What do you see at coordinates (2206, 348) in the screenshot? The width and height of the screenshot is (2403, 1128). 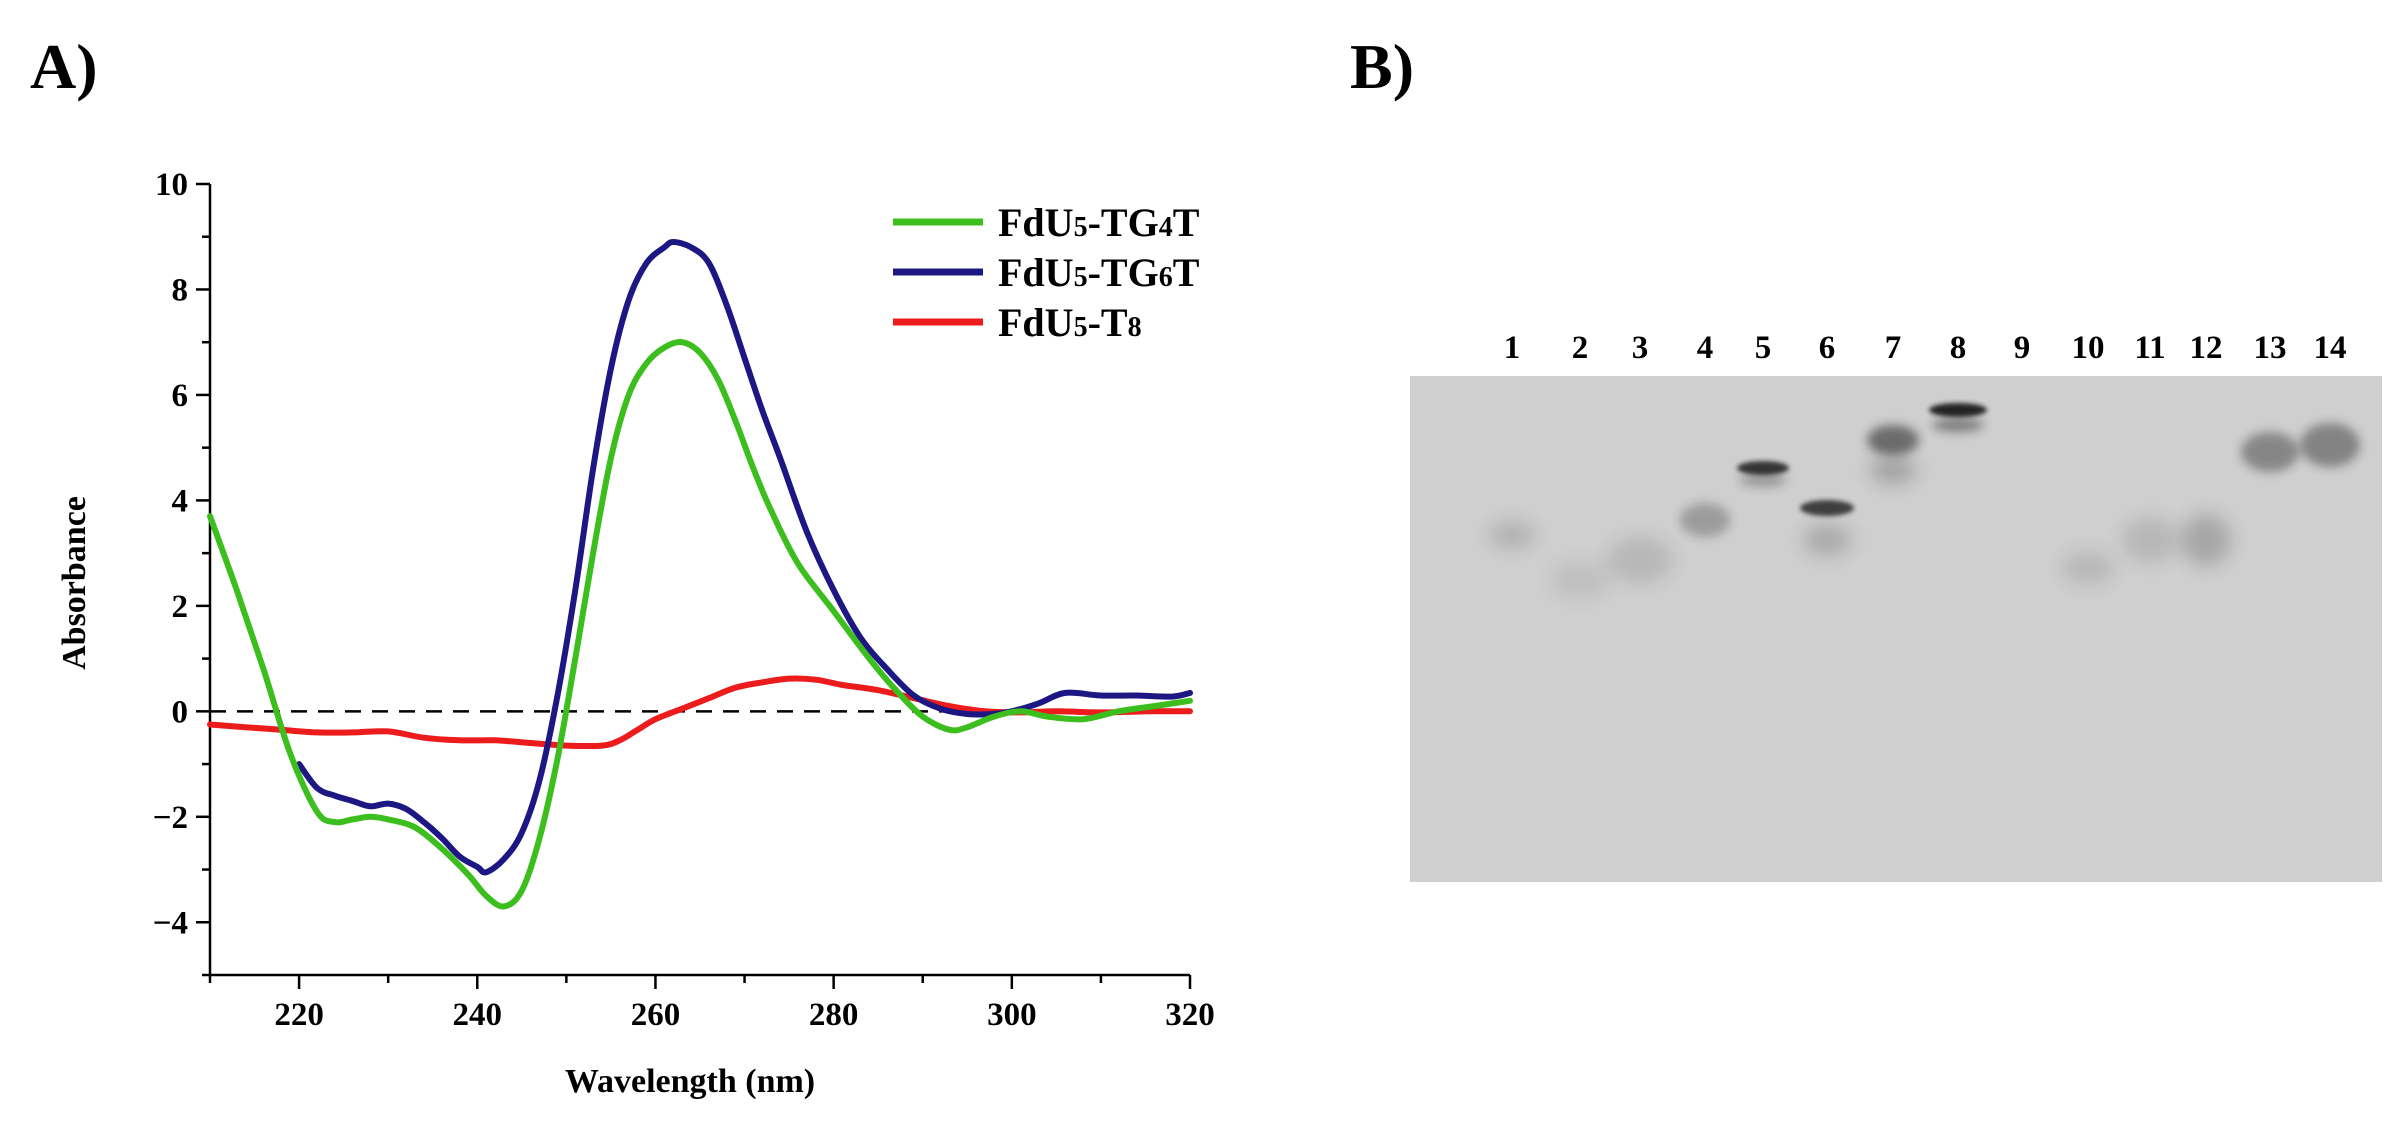 I see `lane-label: 12` at bounding box center [2206, 348].